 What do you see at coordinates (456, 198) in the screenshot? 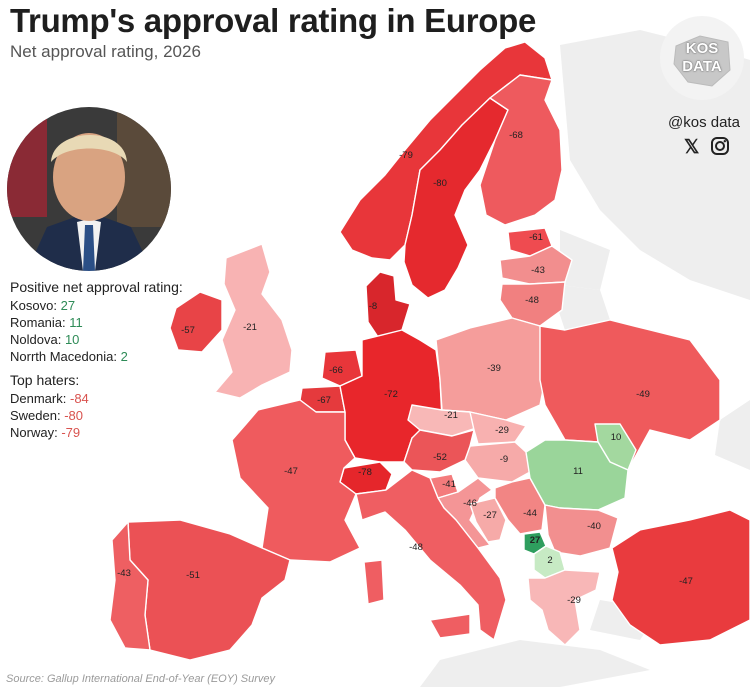
I see `country-sweden` at bounding box center [456, 198].